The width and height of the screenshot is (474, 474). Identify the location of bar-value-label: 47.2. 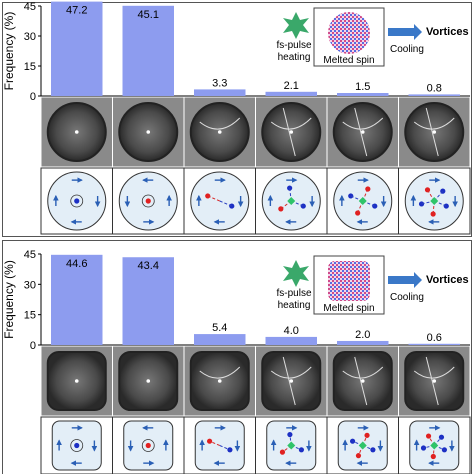
(76, 11).